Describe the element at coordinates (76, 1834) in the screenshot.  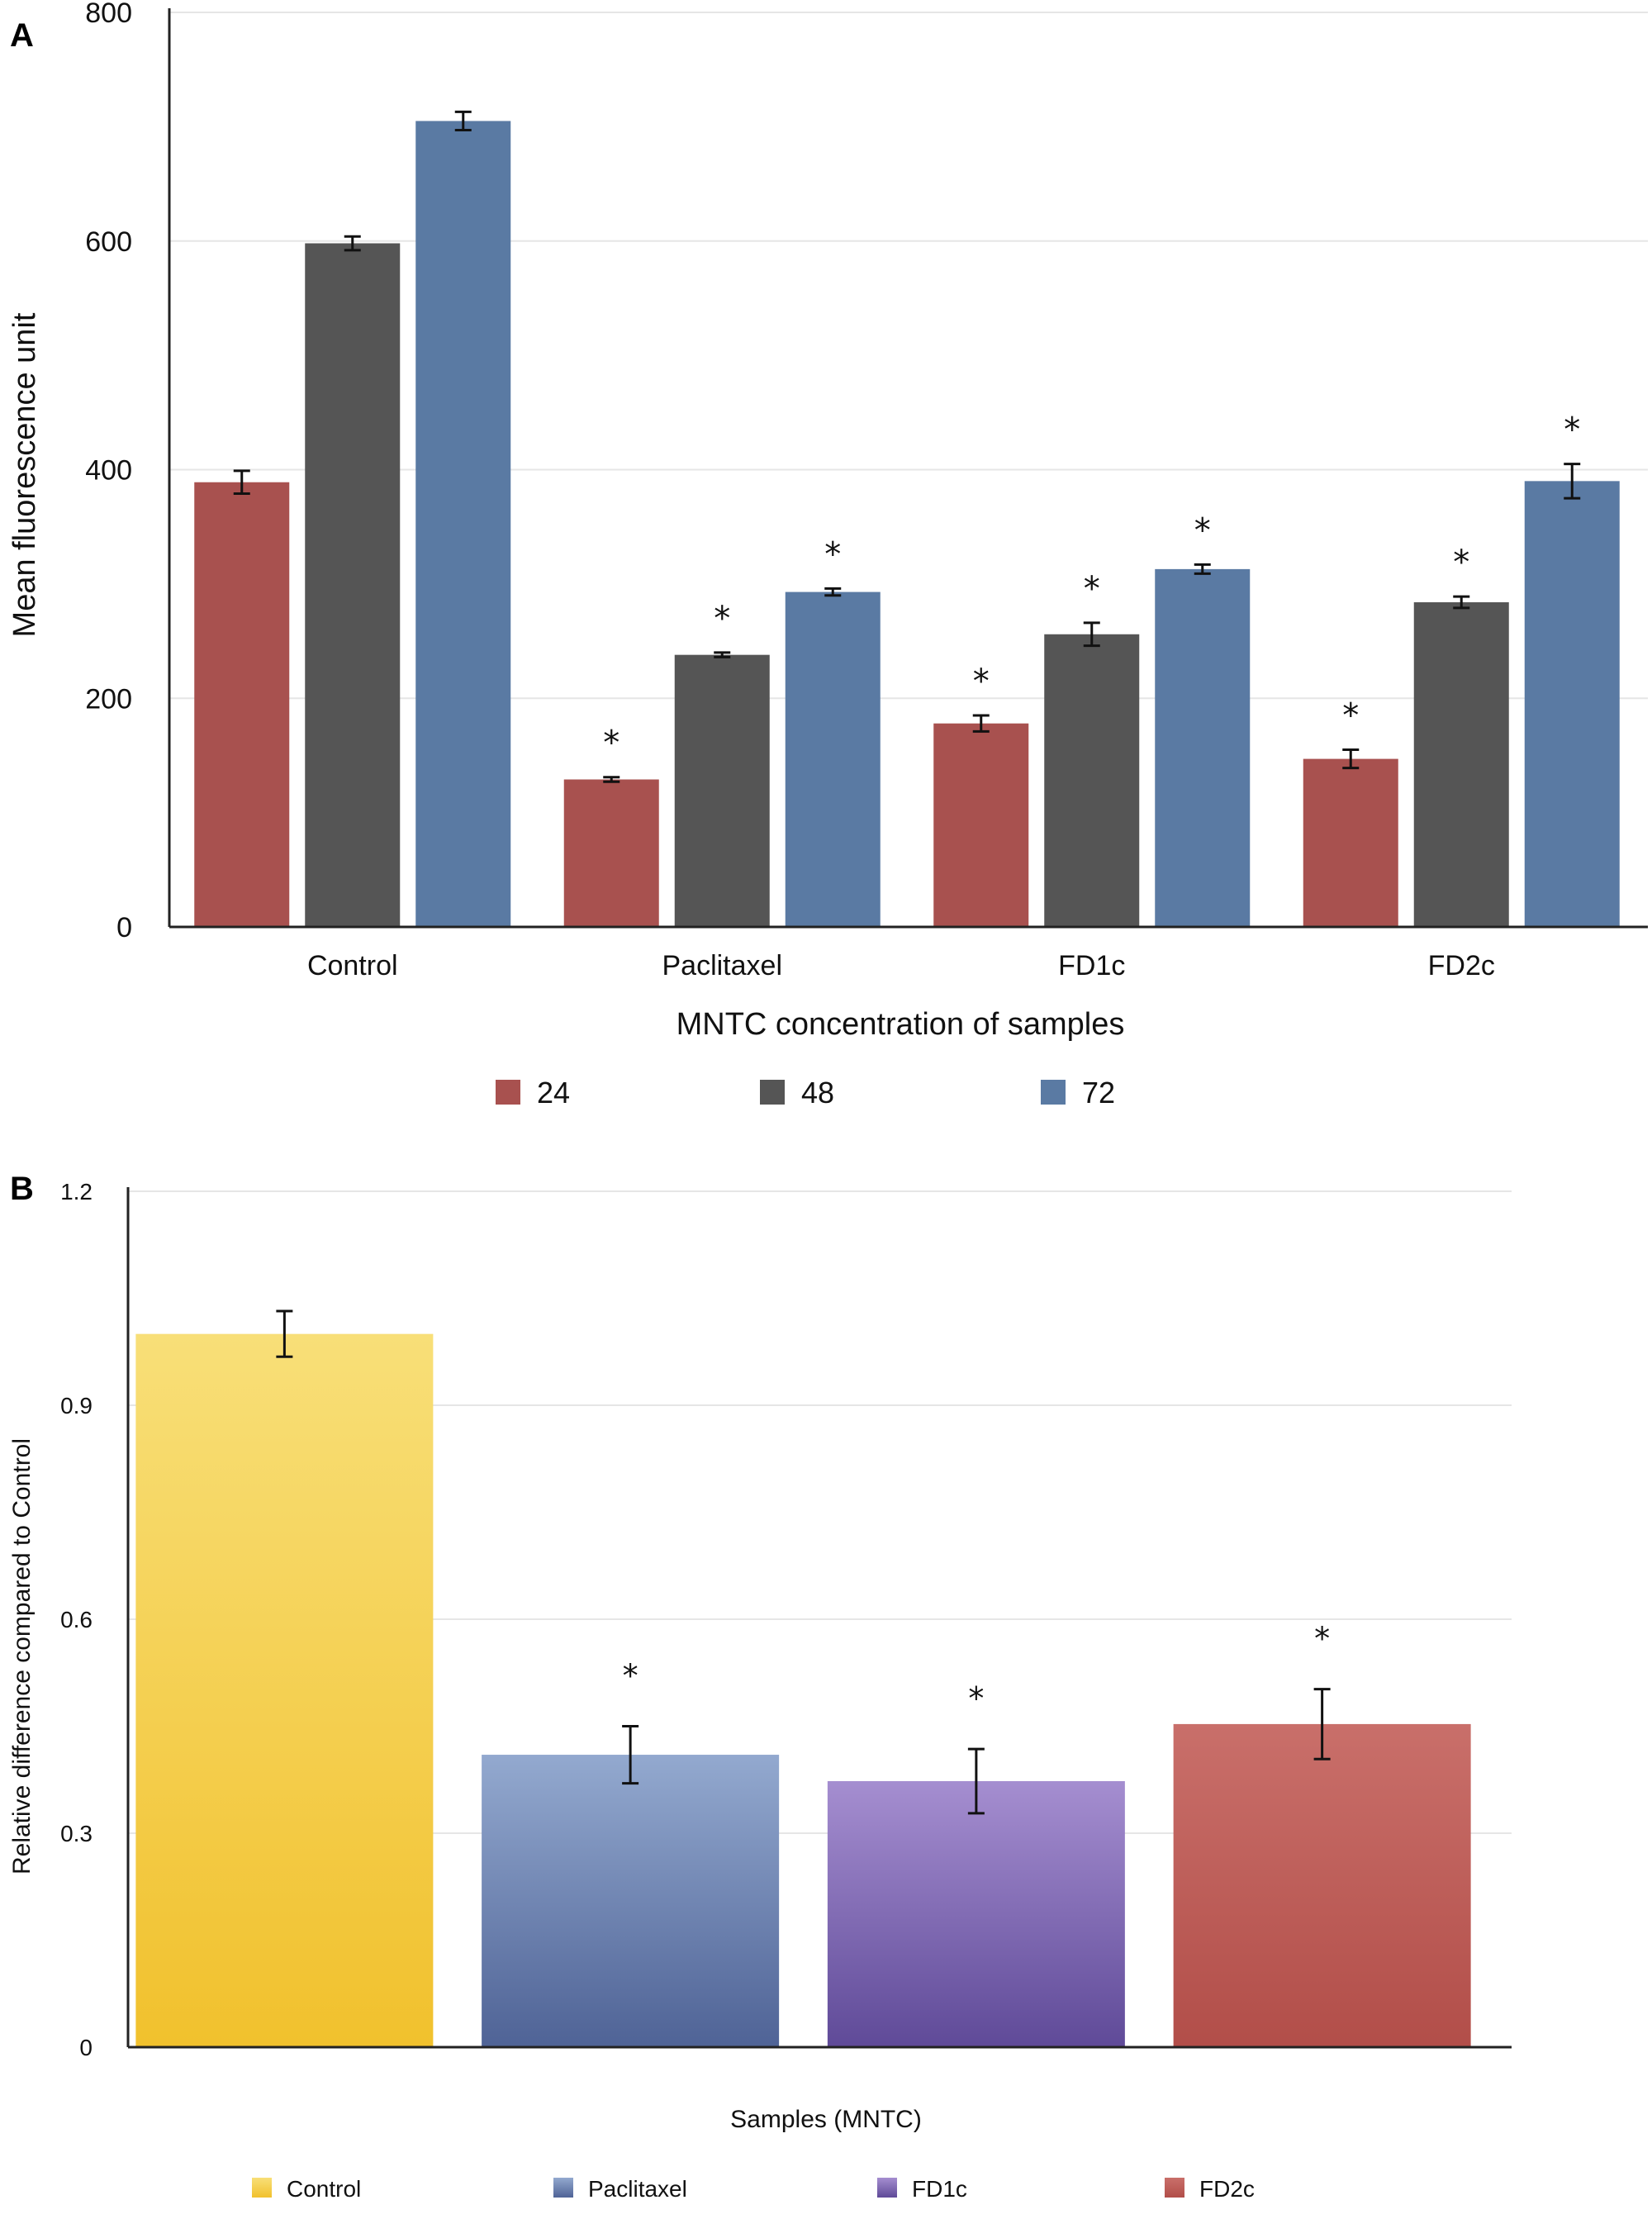
I see `panel-b-y-tick-label: 0.3` at that location.